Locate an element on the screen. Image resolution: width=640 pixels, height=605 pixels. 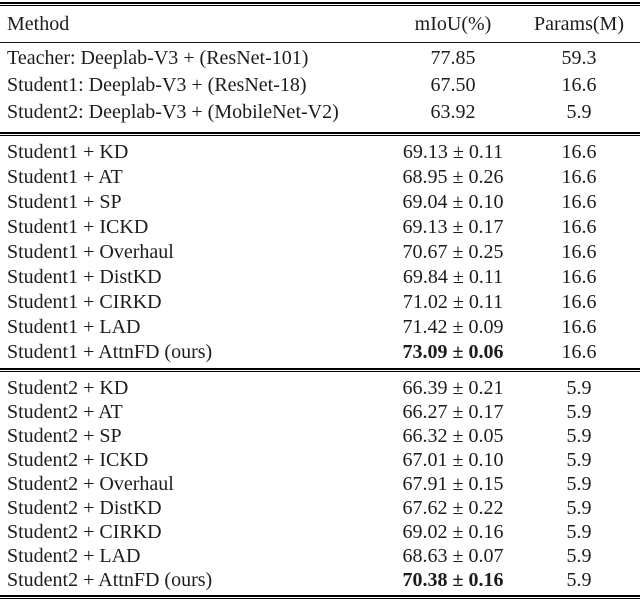
cell-miou: 70.67 ± 0.25 is located at coordinates (453, 252).